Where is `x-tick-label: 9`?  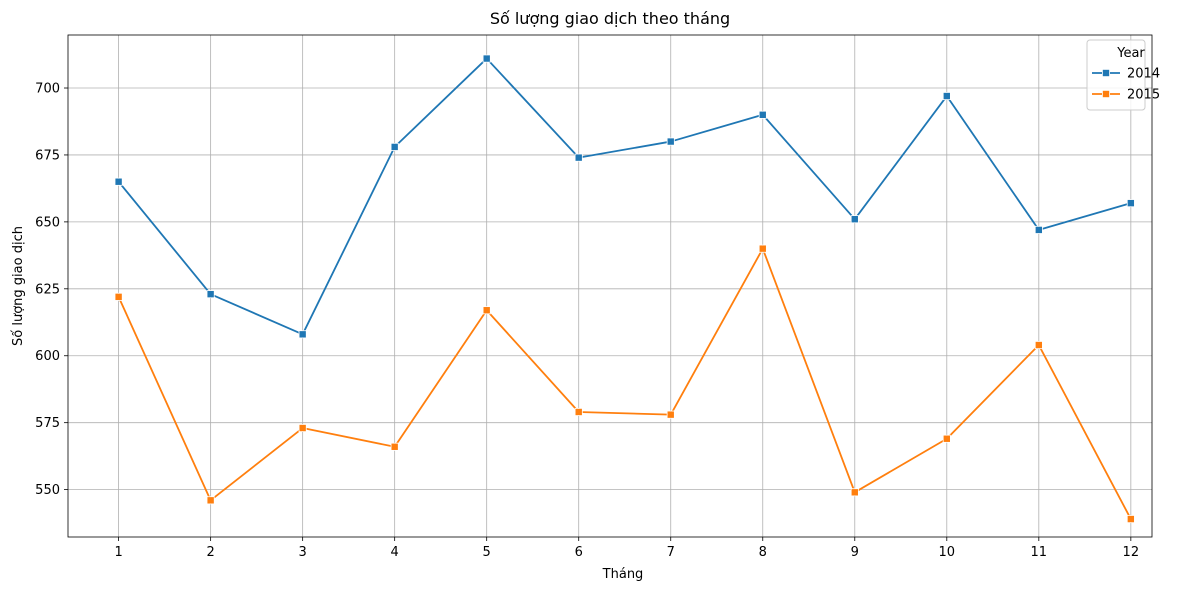
x-tick-label: 9 is located at coordinates (855, 552).